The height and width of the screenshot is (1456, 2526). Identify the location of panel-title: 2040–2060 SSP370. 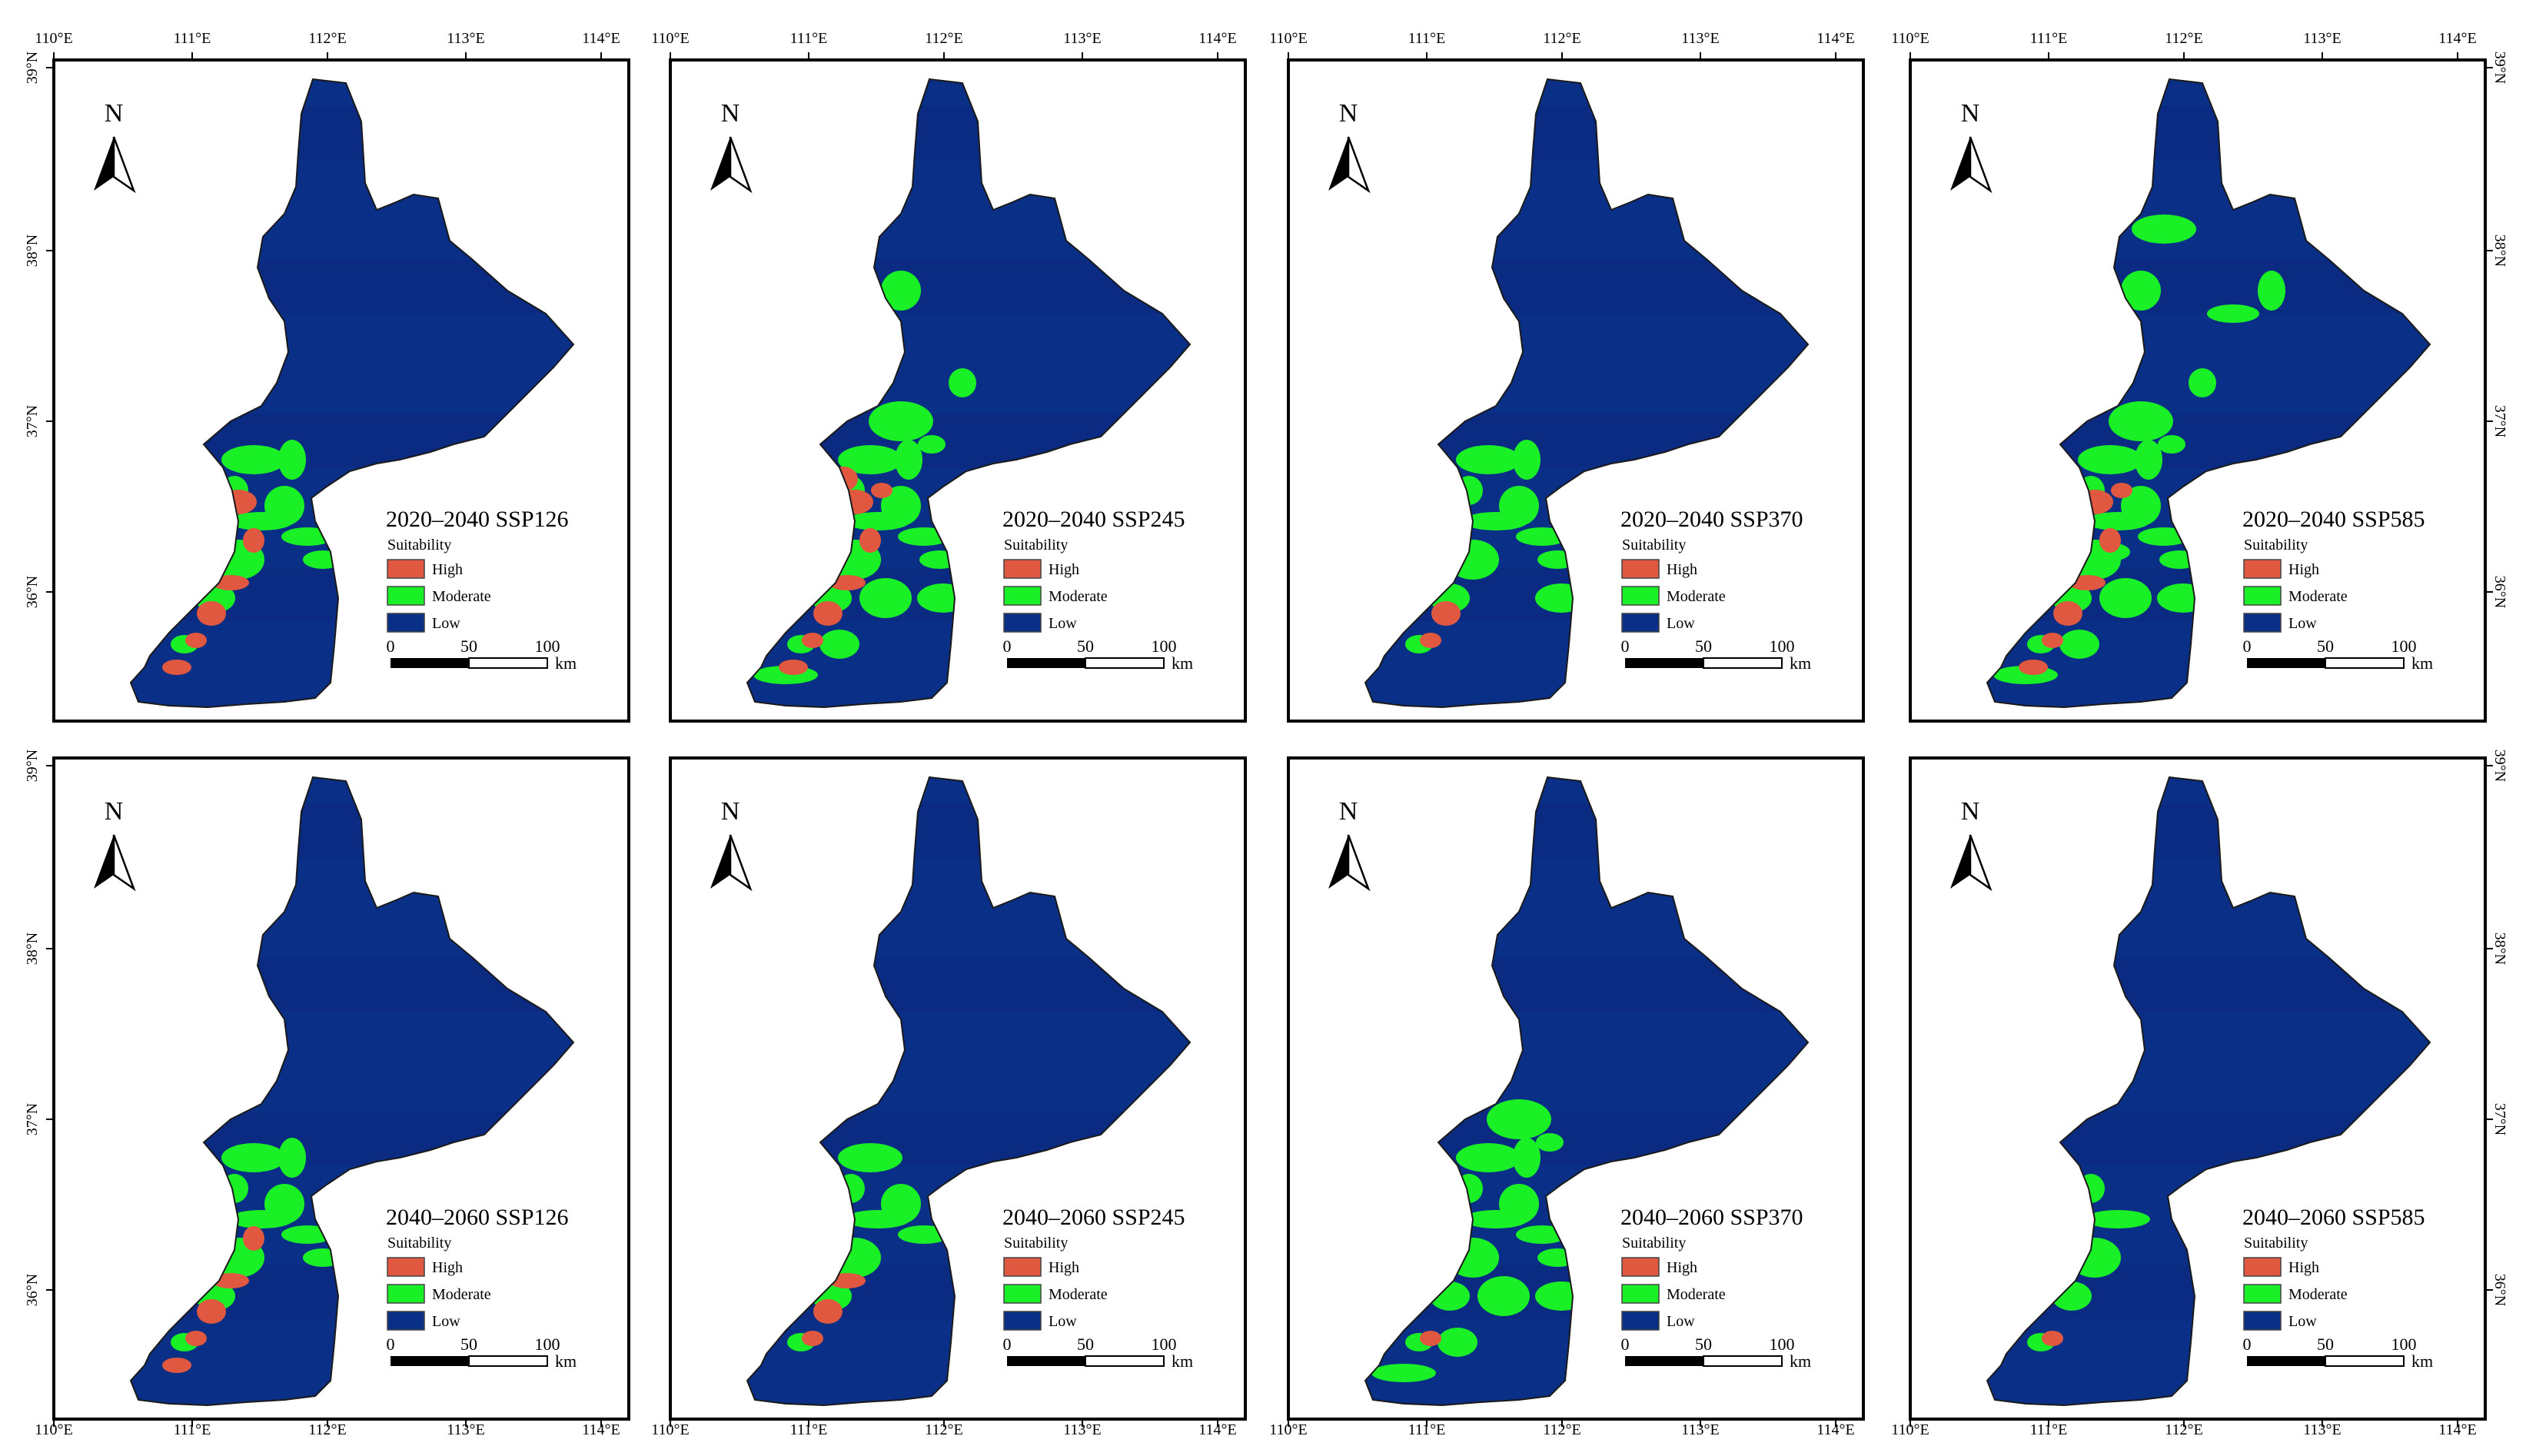
(1711, 1217).